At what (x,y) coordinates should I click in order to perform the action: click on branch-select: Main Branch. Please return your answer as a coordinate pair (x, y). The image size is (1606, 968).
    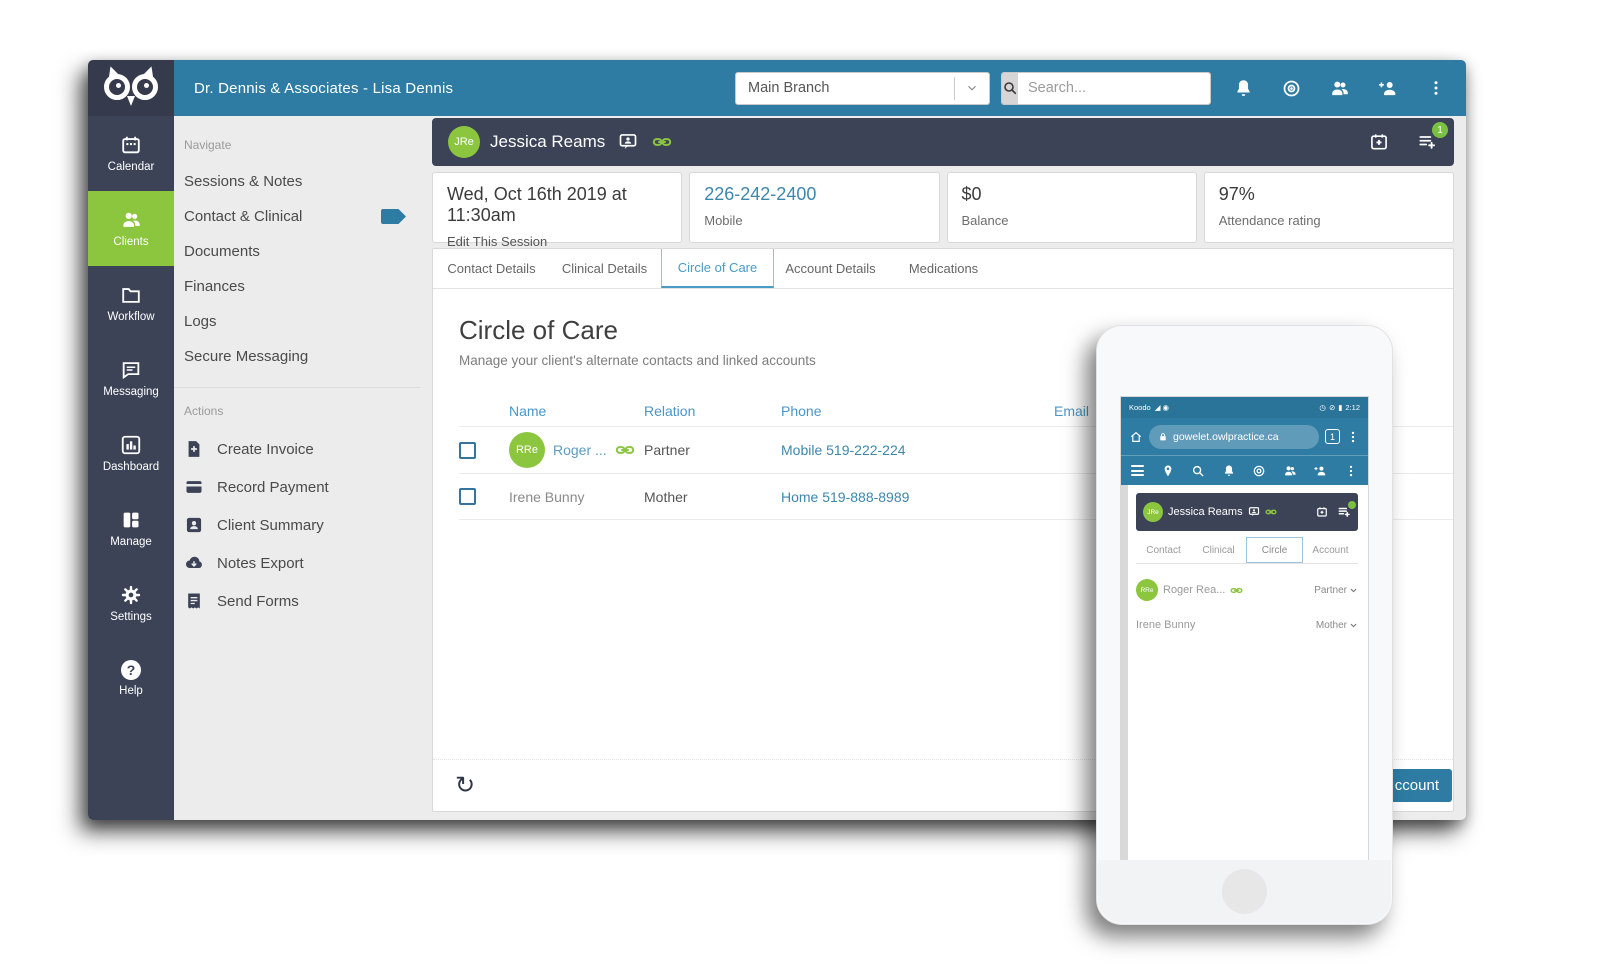
    Looking at the image, I should click on (862, 88).